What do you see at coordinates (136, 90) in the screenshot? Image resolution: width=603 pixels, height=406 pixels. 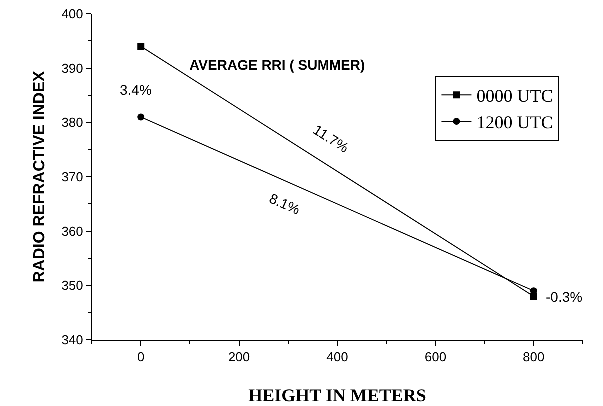 I see `annotation: 3.4%` at bounding box center [136, 90].